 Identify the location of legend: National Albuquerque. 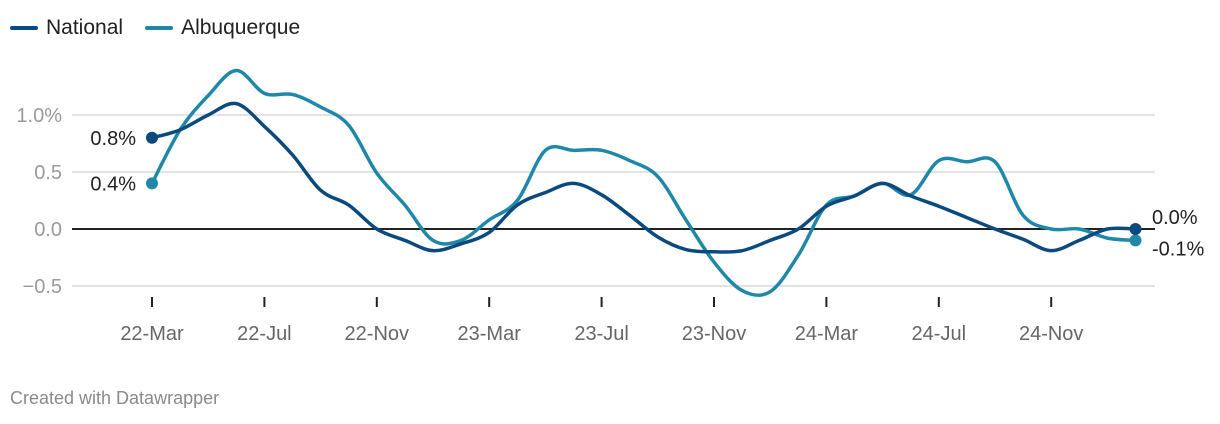
(155, 28).